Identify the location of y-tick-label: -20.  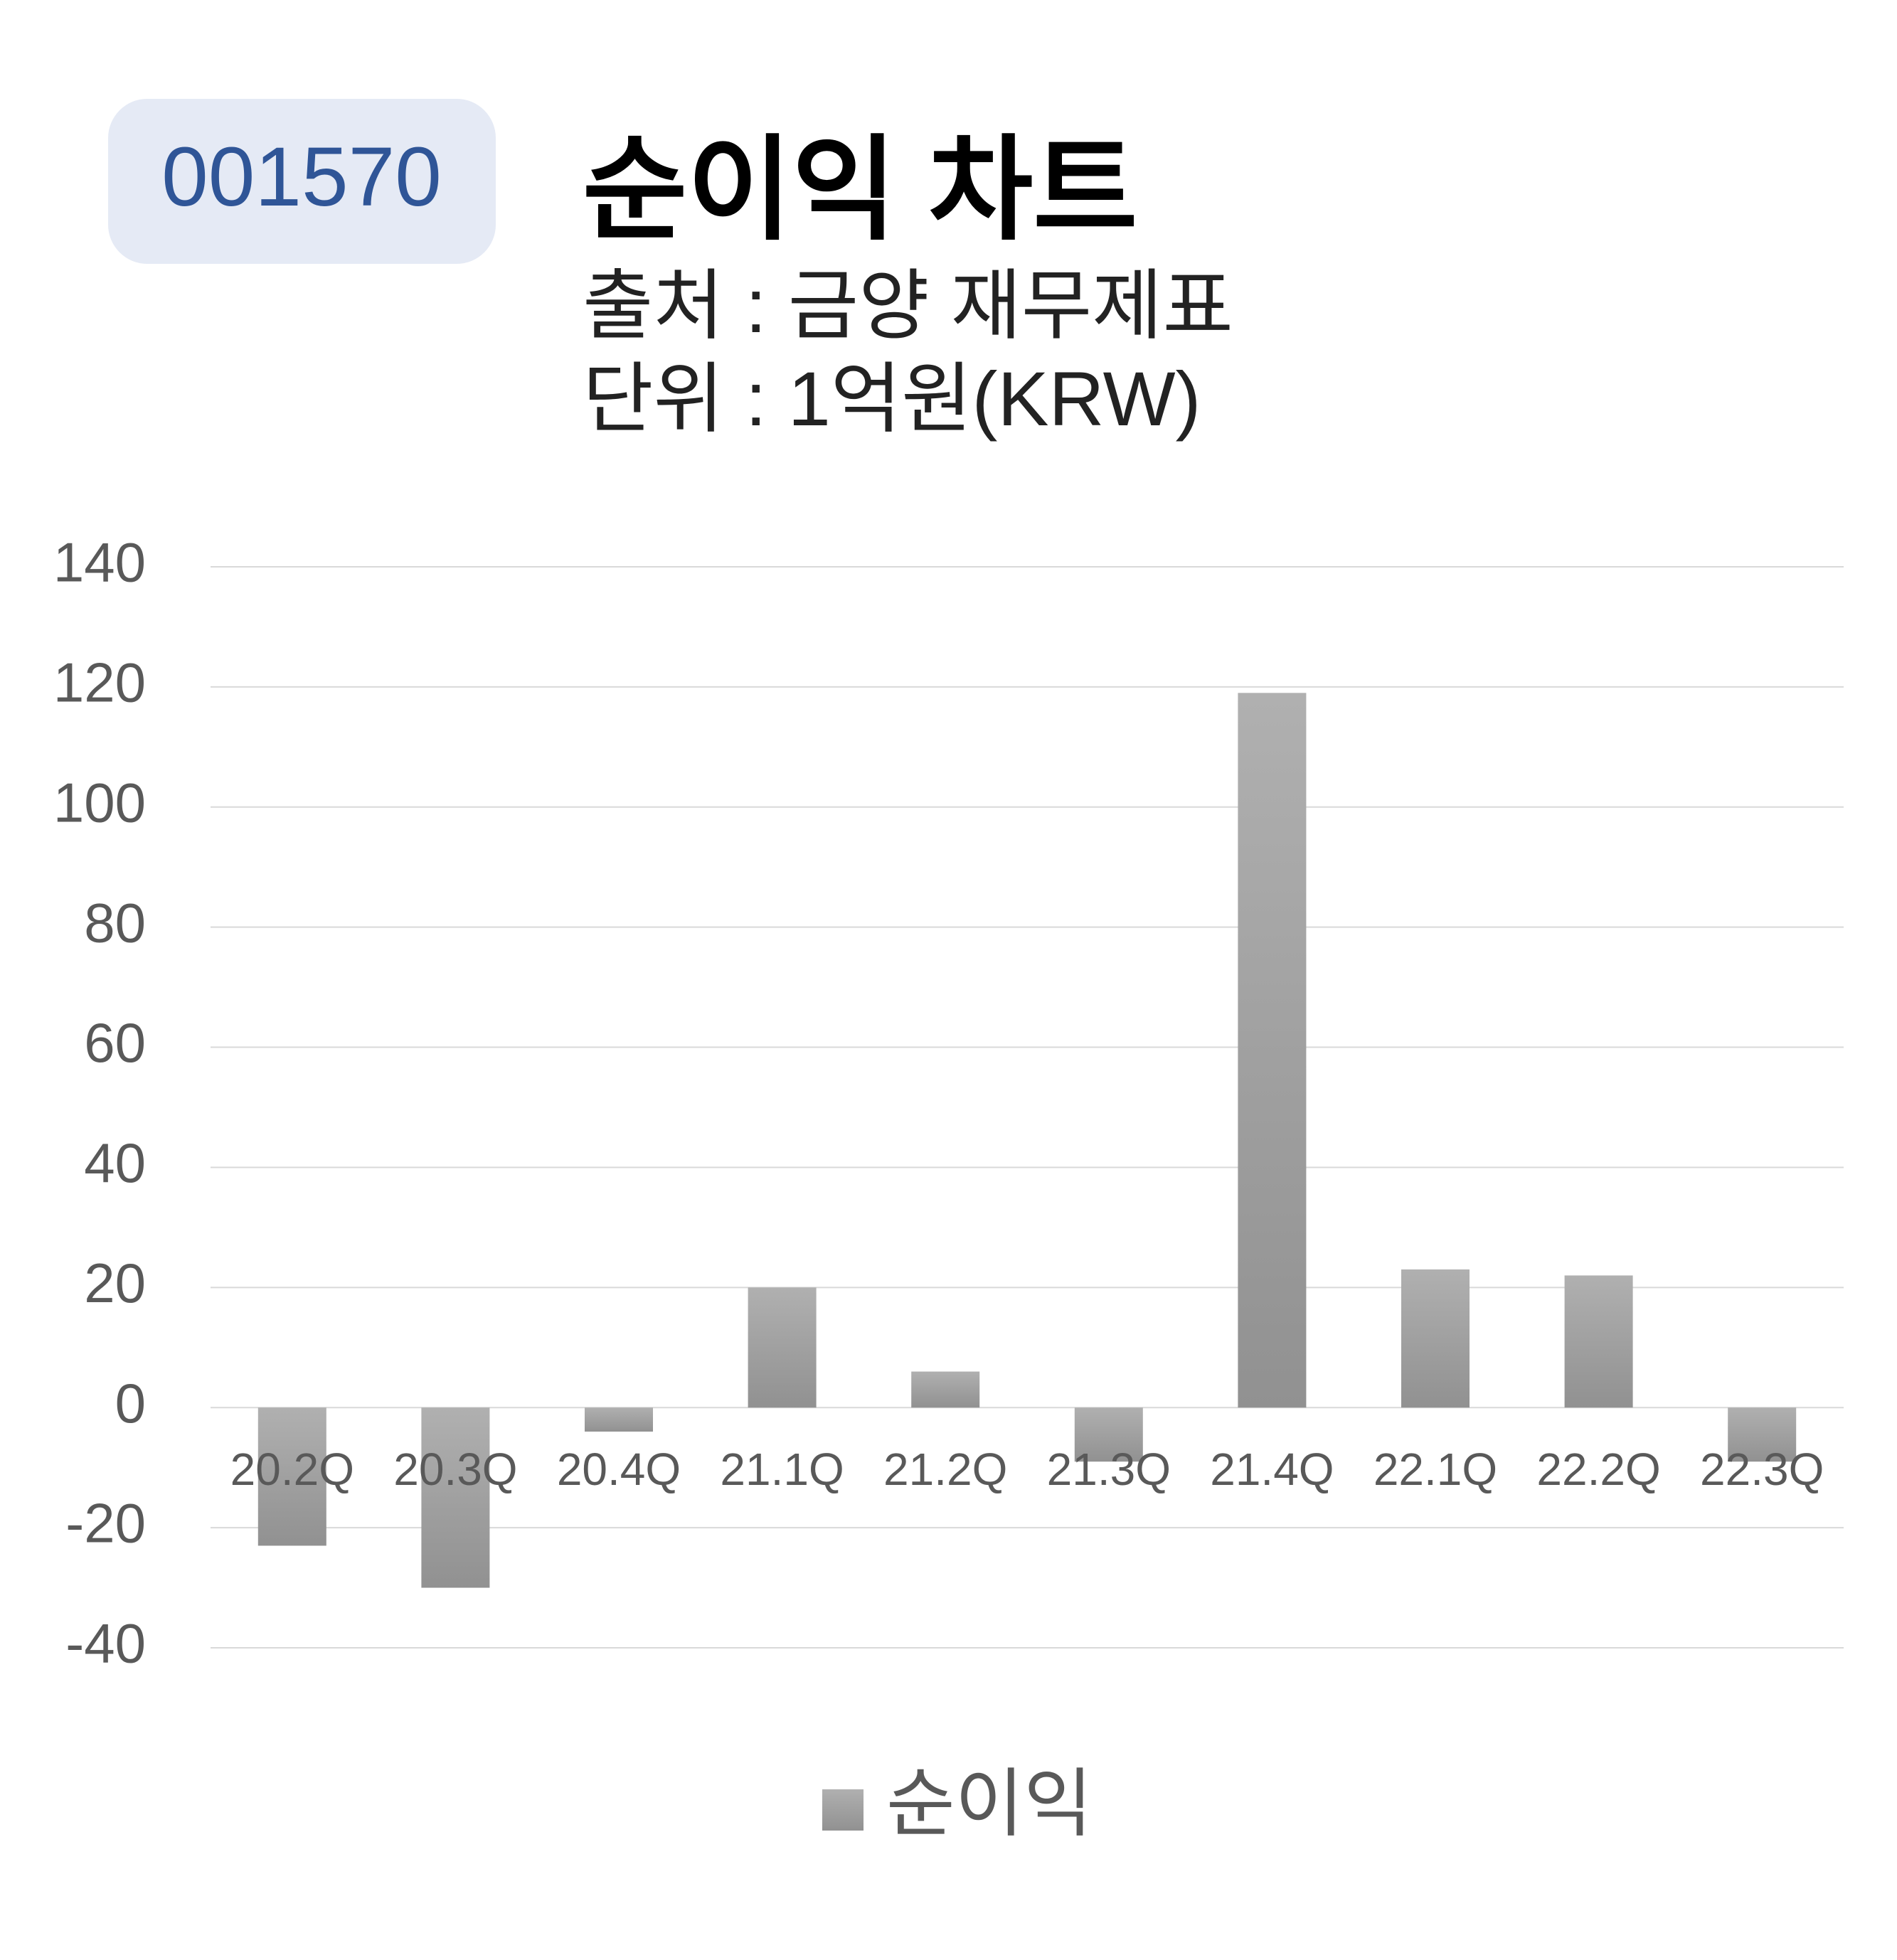
(105, 1523).